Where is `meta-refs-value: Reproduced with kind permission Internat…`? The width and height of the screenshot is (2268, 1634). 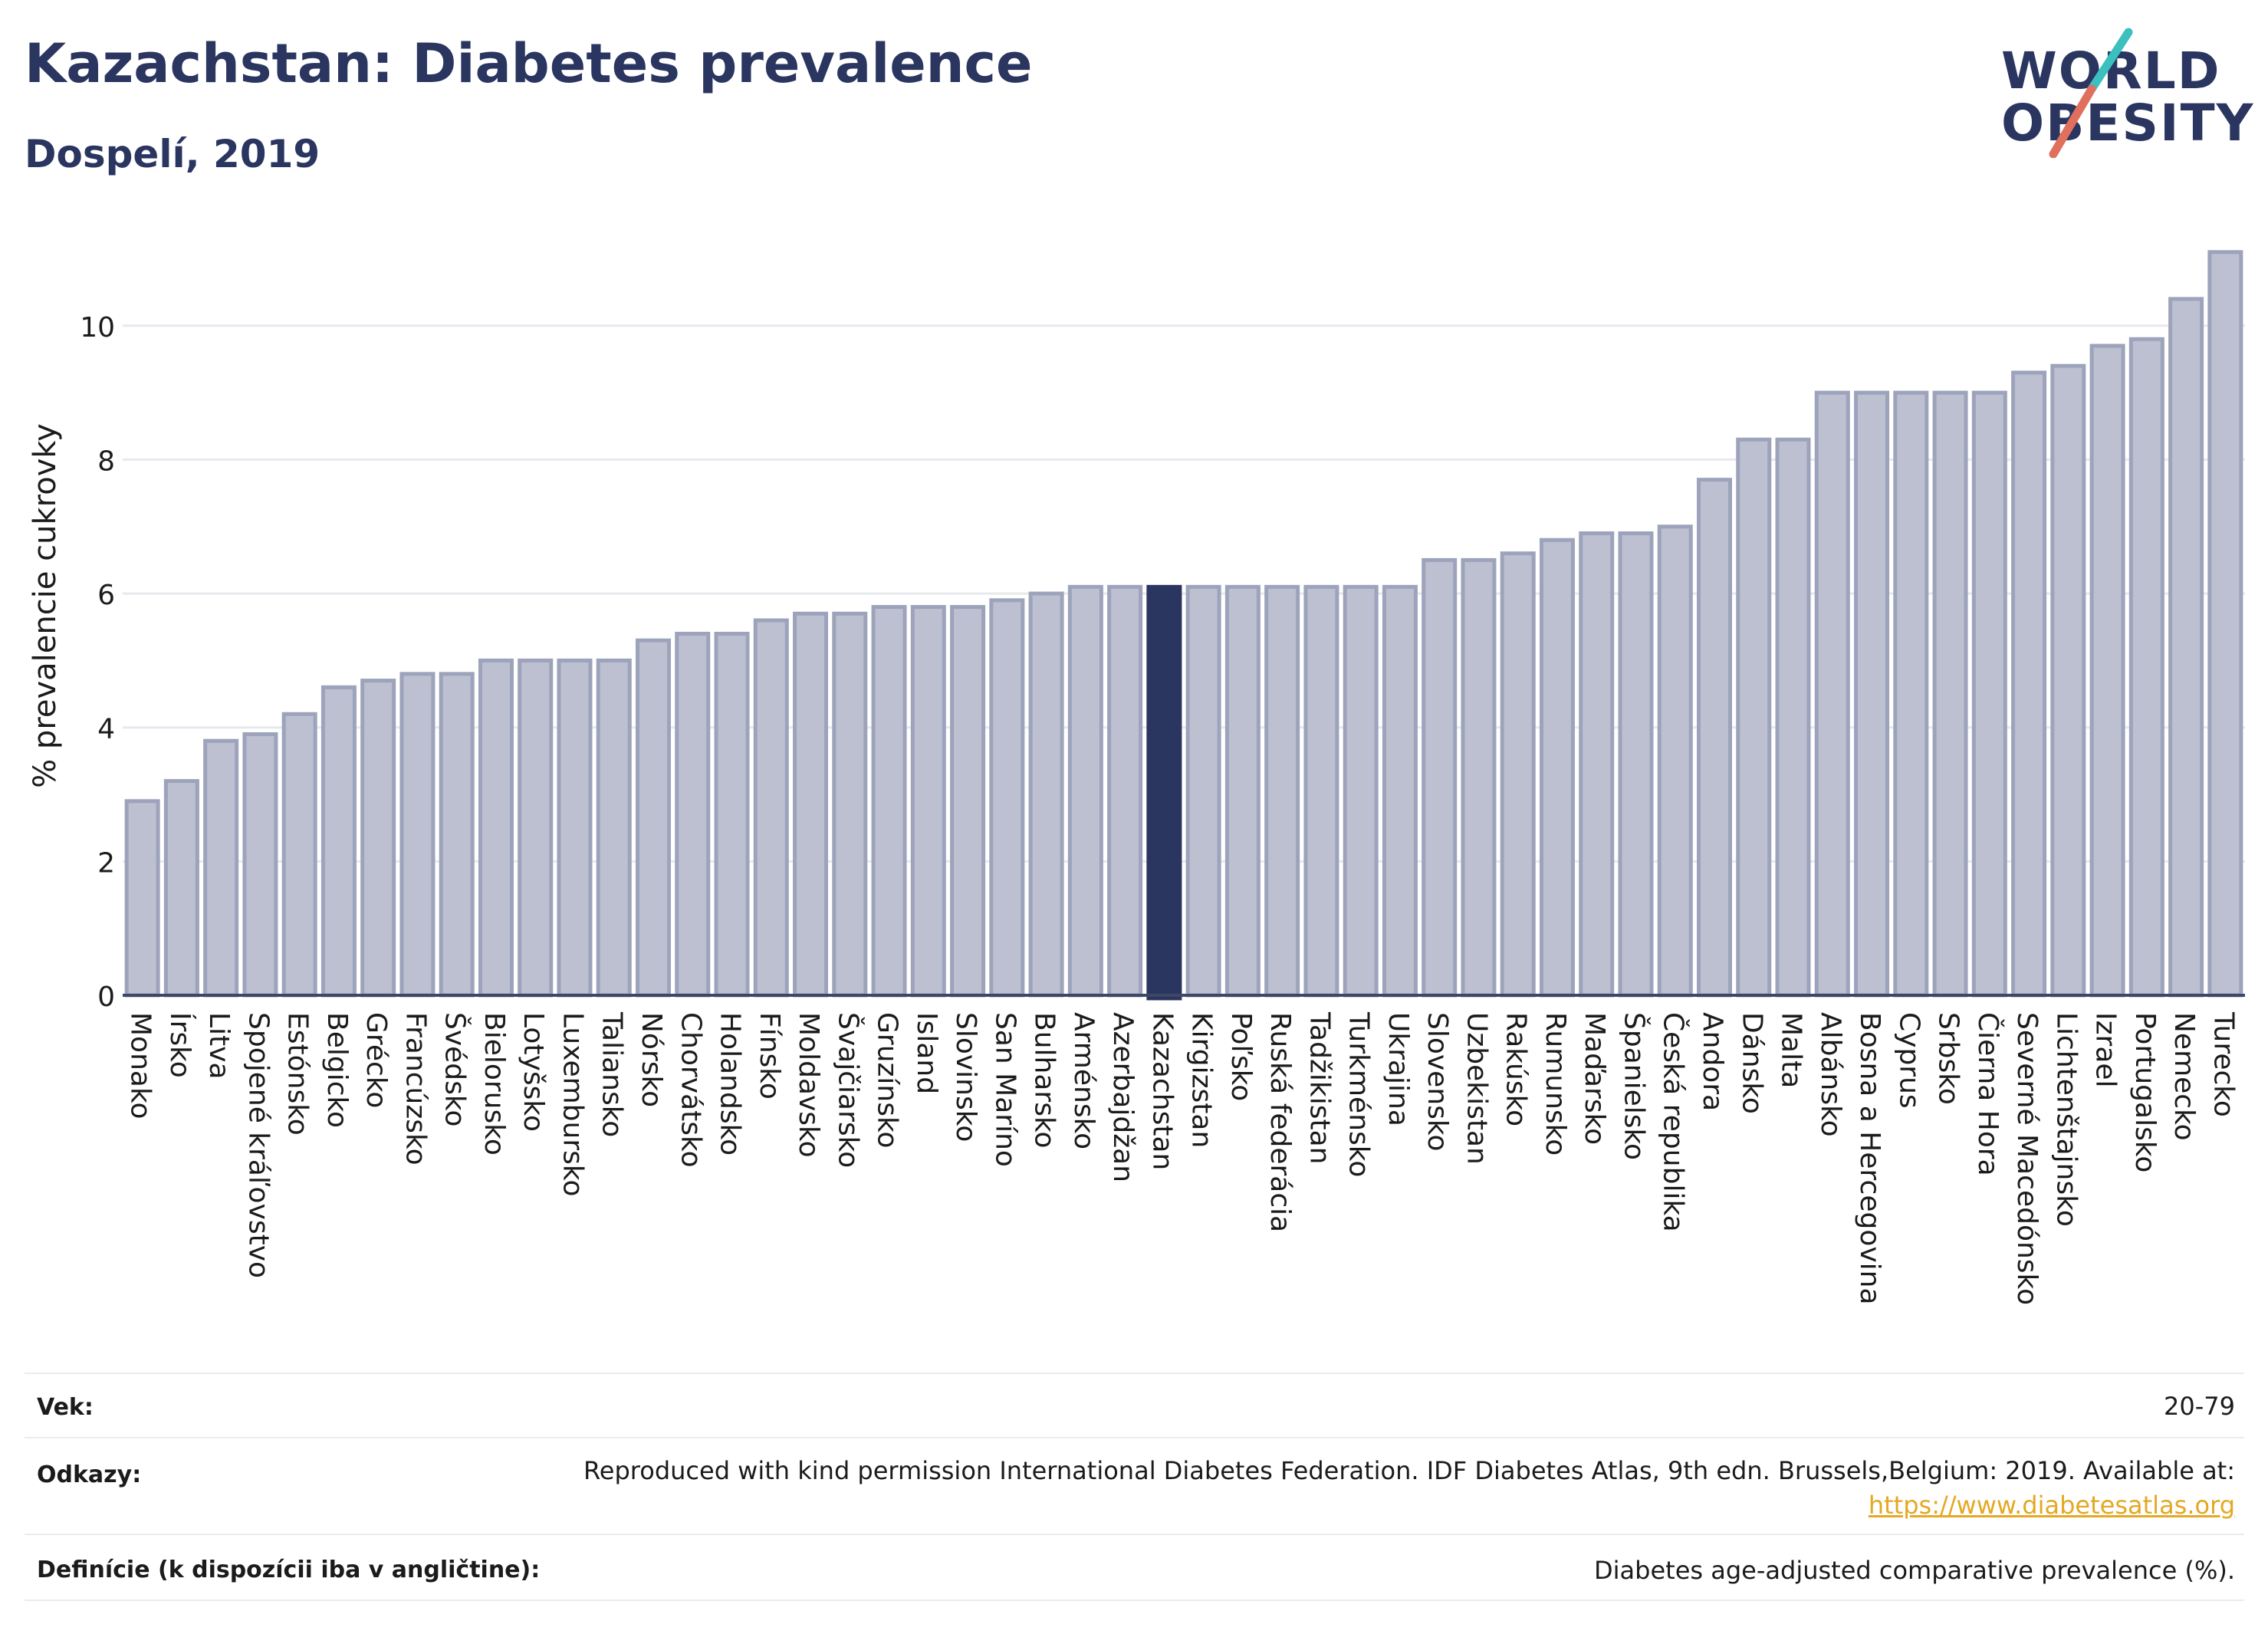
meta-refs-value: Reproduced with kind permission Internat… is located at coordinates (1409, 1489).